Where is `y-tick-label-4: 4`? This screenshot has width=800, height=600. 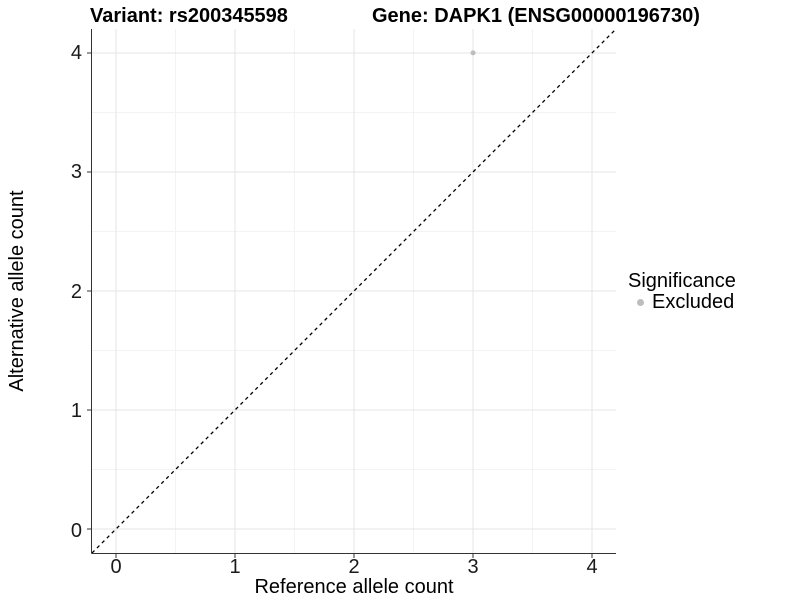
y-tick-label-4: 4 is located at coordinates (76, 53).